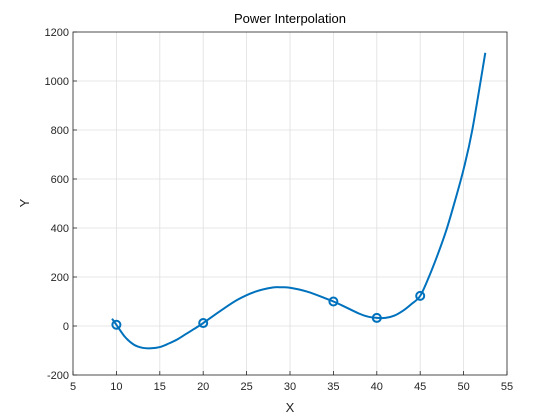  What do you see at coordinates (507, 387) in the screenshot?
I see `x-tick-label: 55` at bounding box center [507, 387].